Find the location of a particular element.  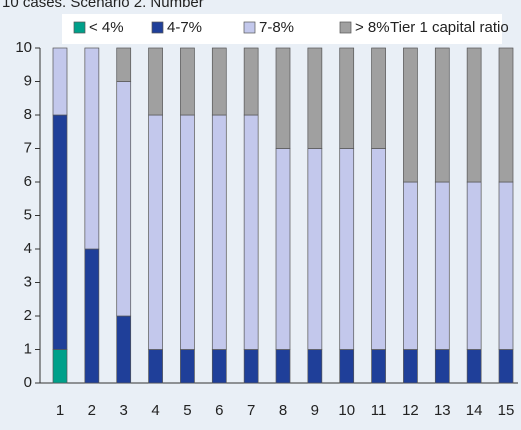

y-tick-label: 5 is located at coordinates (28, 214).